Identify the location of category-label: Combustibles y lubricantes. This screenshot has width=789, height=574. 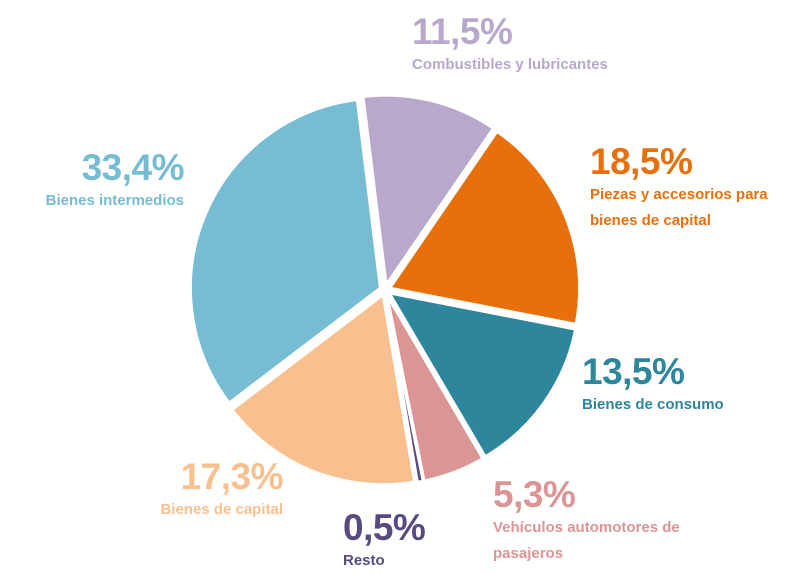
(510, 64).